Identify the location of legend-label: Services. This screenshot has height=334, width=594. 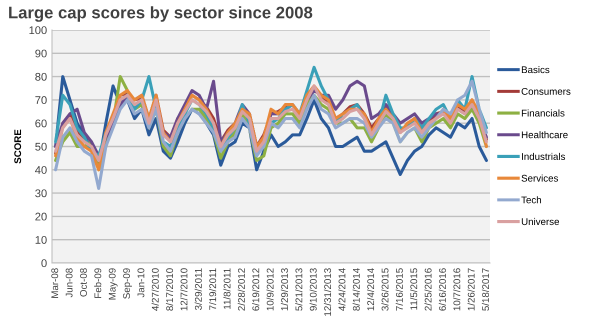
(540, 178).